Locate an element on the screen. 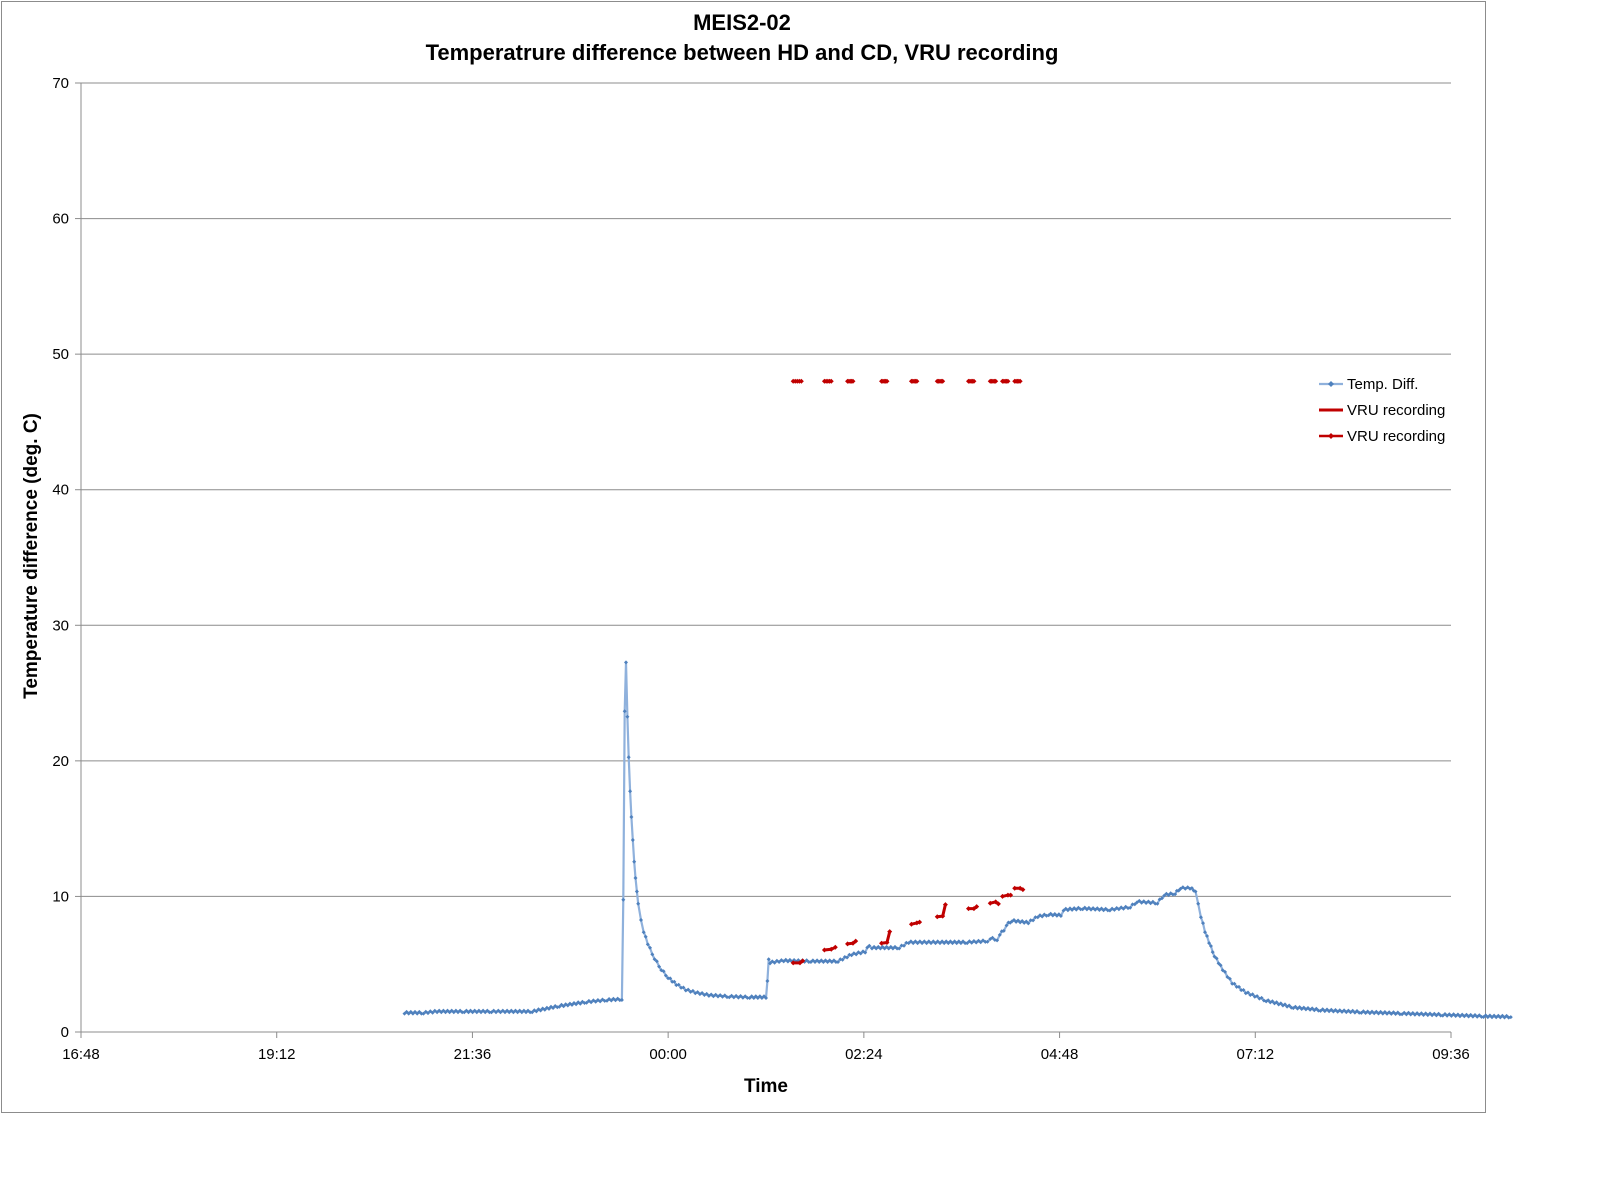  y-tick-label: 40 is located at coordinates (60, 490).